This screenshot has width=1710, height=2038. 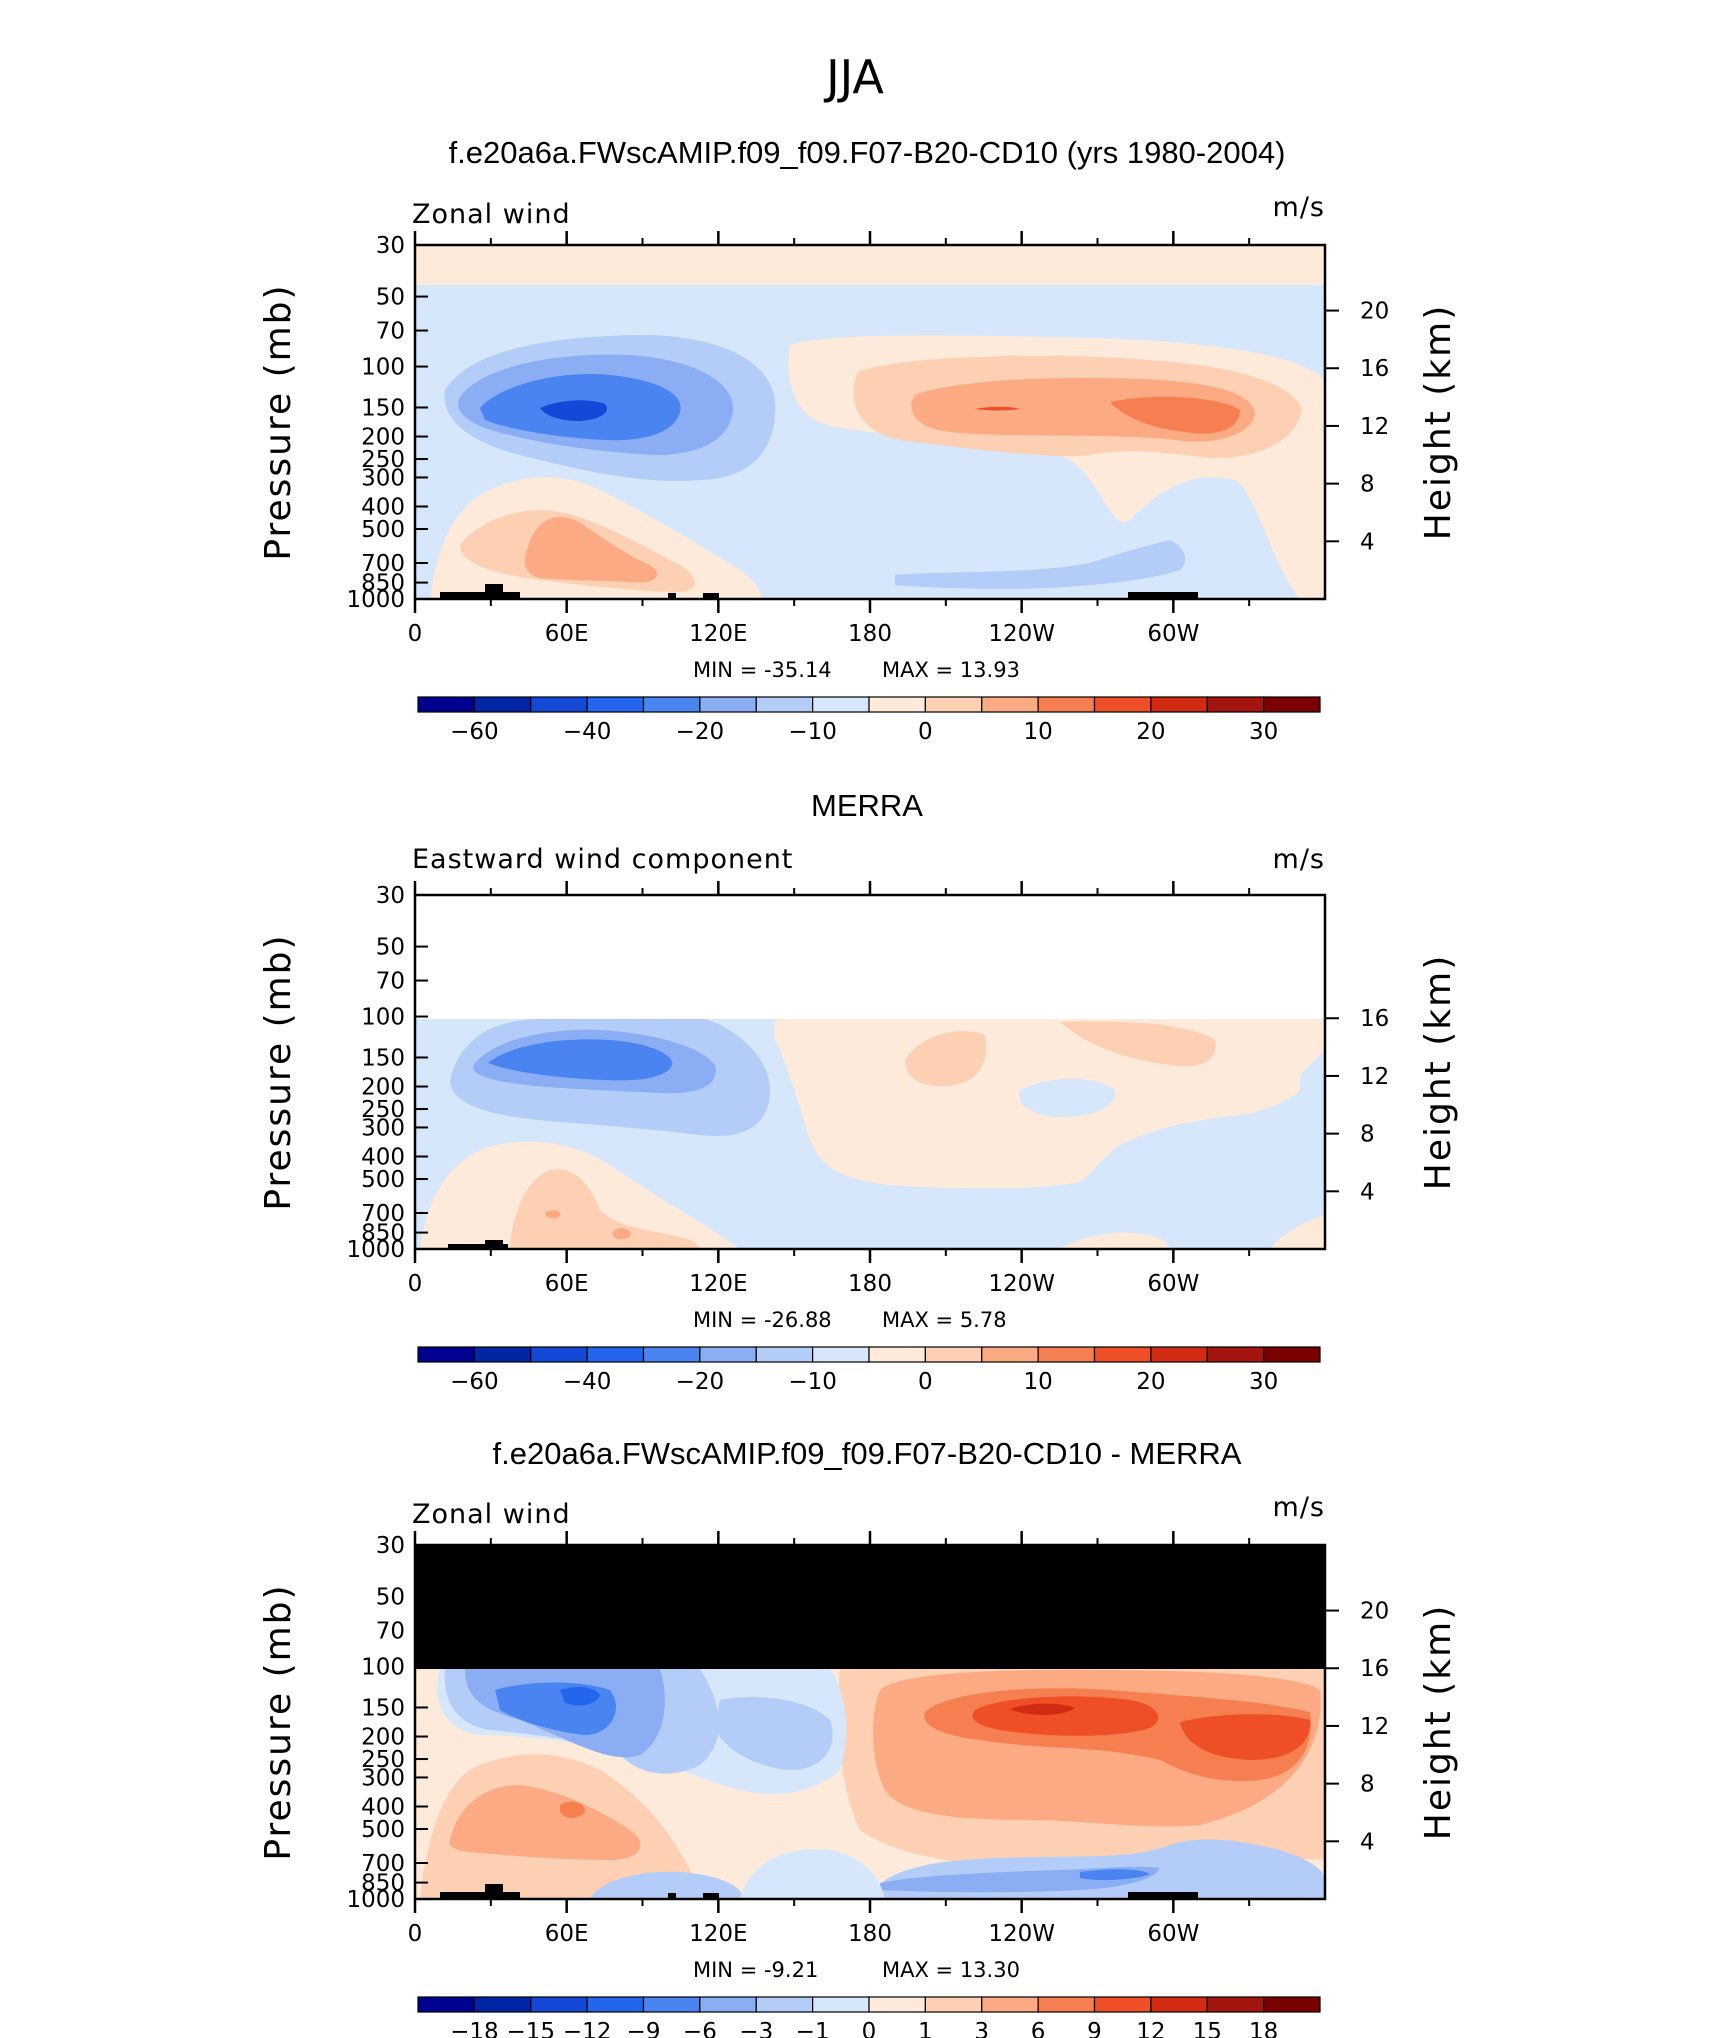 I want to click on panel-2-low-level-east-patch, so click(x=1297, y=1232).